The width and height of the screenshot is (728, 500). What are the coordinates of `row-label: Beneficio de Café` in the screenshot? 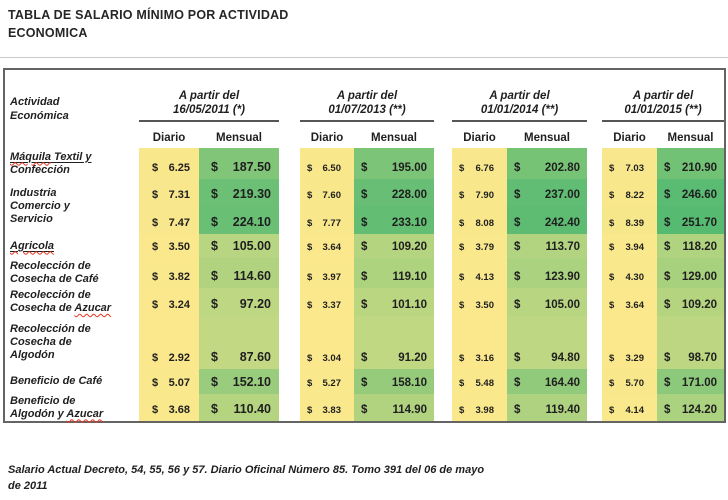 It's located at (72, 381).